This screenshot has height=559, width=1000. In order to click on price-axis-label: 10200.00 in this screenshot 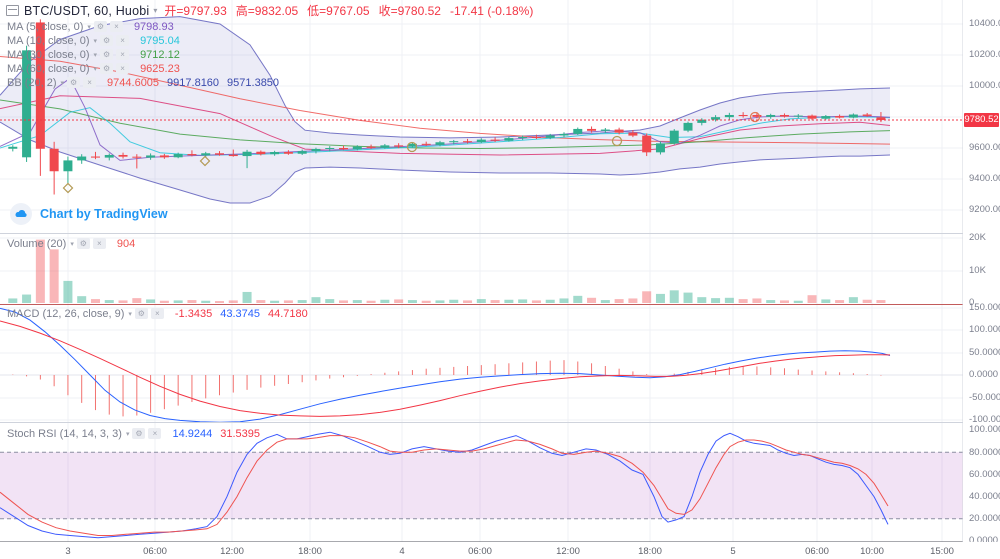, I will do `click(984, 54)`.